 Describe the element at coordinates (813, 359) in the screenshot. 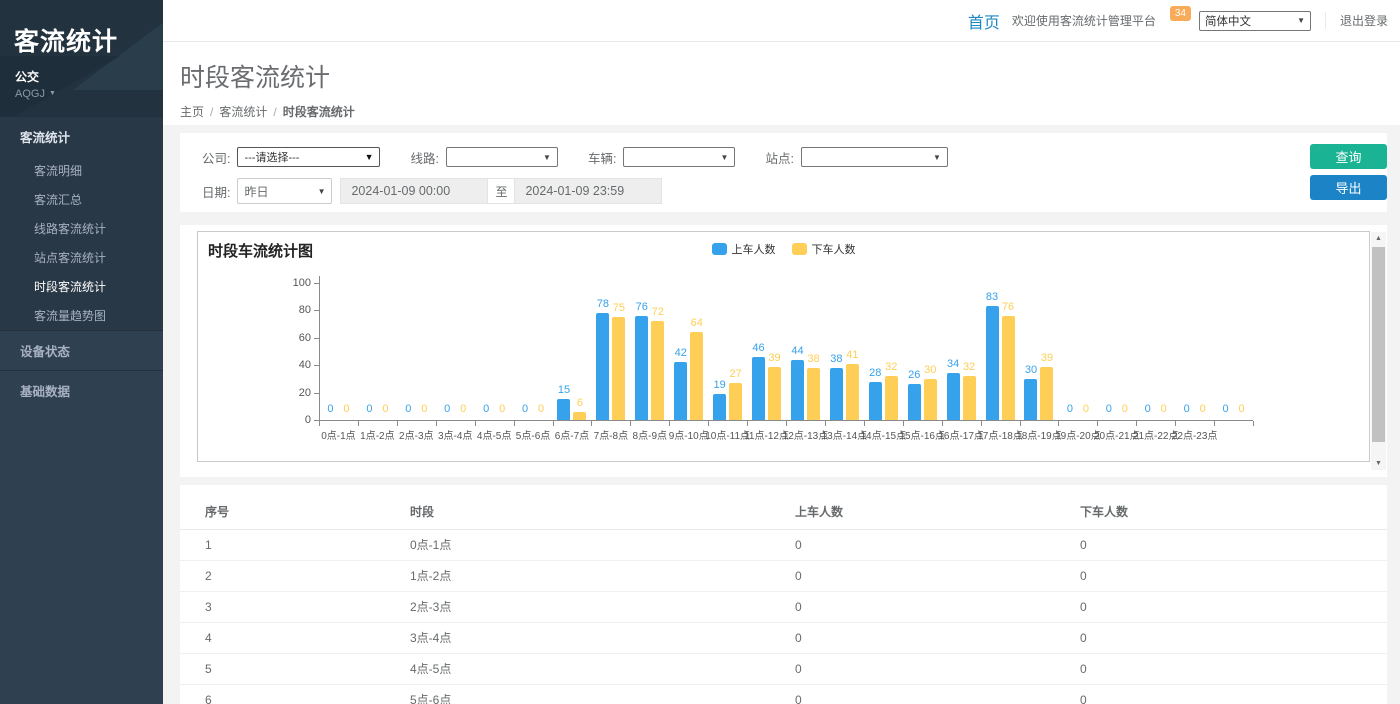

I see `bar-value-label: 38` at that location.